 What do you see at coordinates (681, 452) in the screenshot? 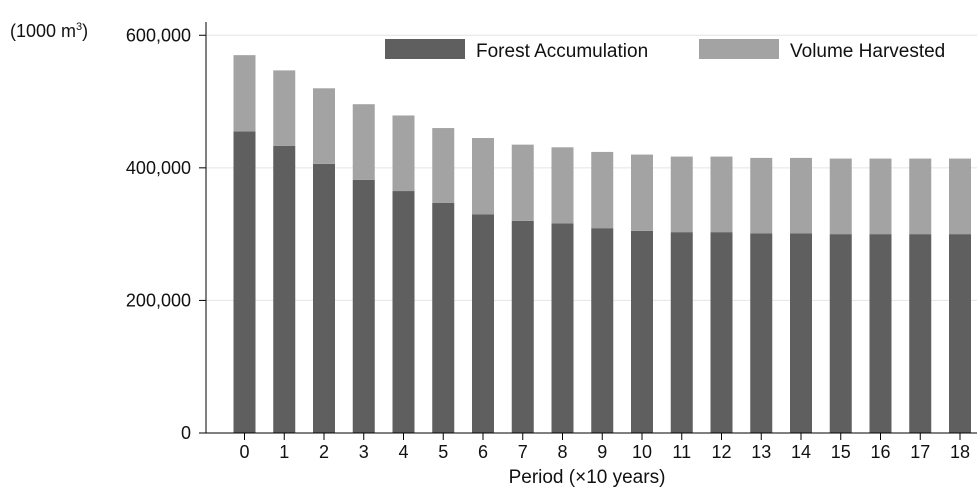
I see `x-tick-label: 11` at bounding box center [681, 452].